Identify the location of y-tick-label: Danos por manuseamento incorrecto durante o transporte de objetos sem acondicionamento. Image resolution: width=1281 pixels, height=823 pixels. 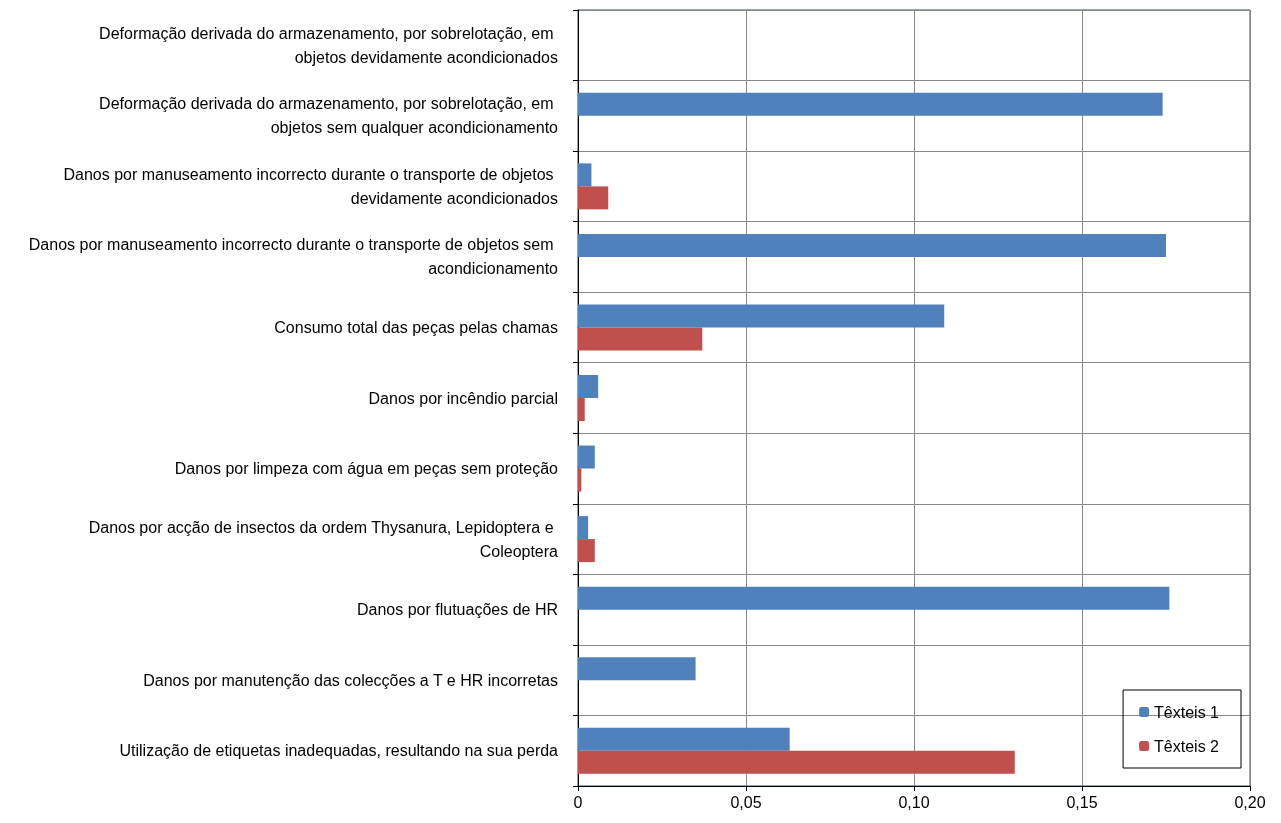
(293, 257).